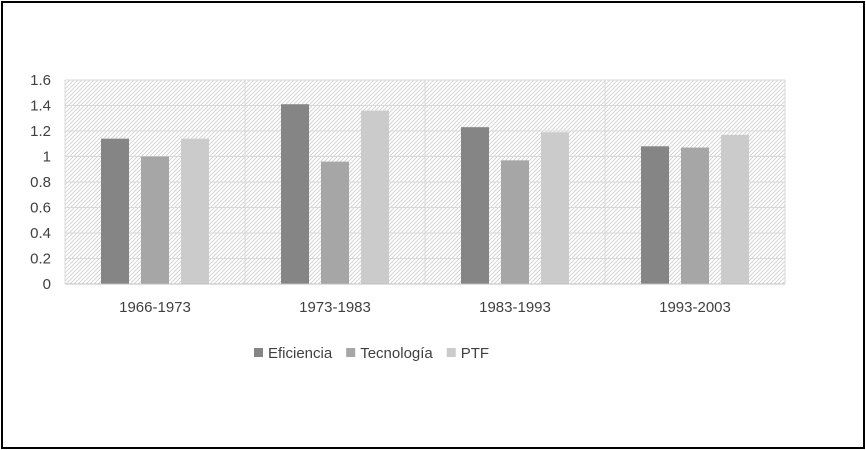  I want to click on x-axis: 1966-1973 1973-1983 1983-1993 1993-2003, so click(425, 299).